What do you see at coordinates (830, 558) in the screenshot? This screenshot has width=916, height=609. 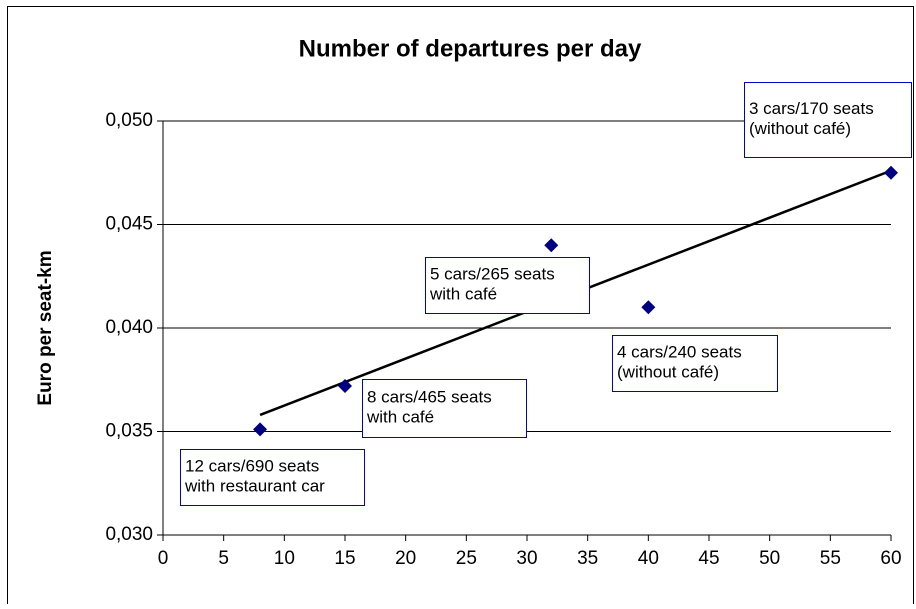 I see `x-tick-label: 55` at bounding box center [830, 558].